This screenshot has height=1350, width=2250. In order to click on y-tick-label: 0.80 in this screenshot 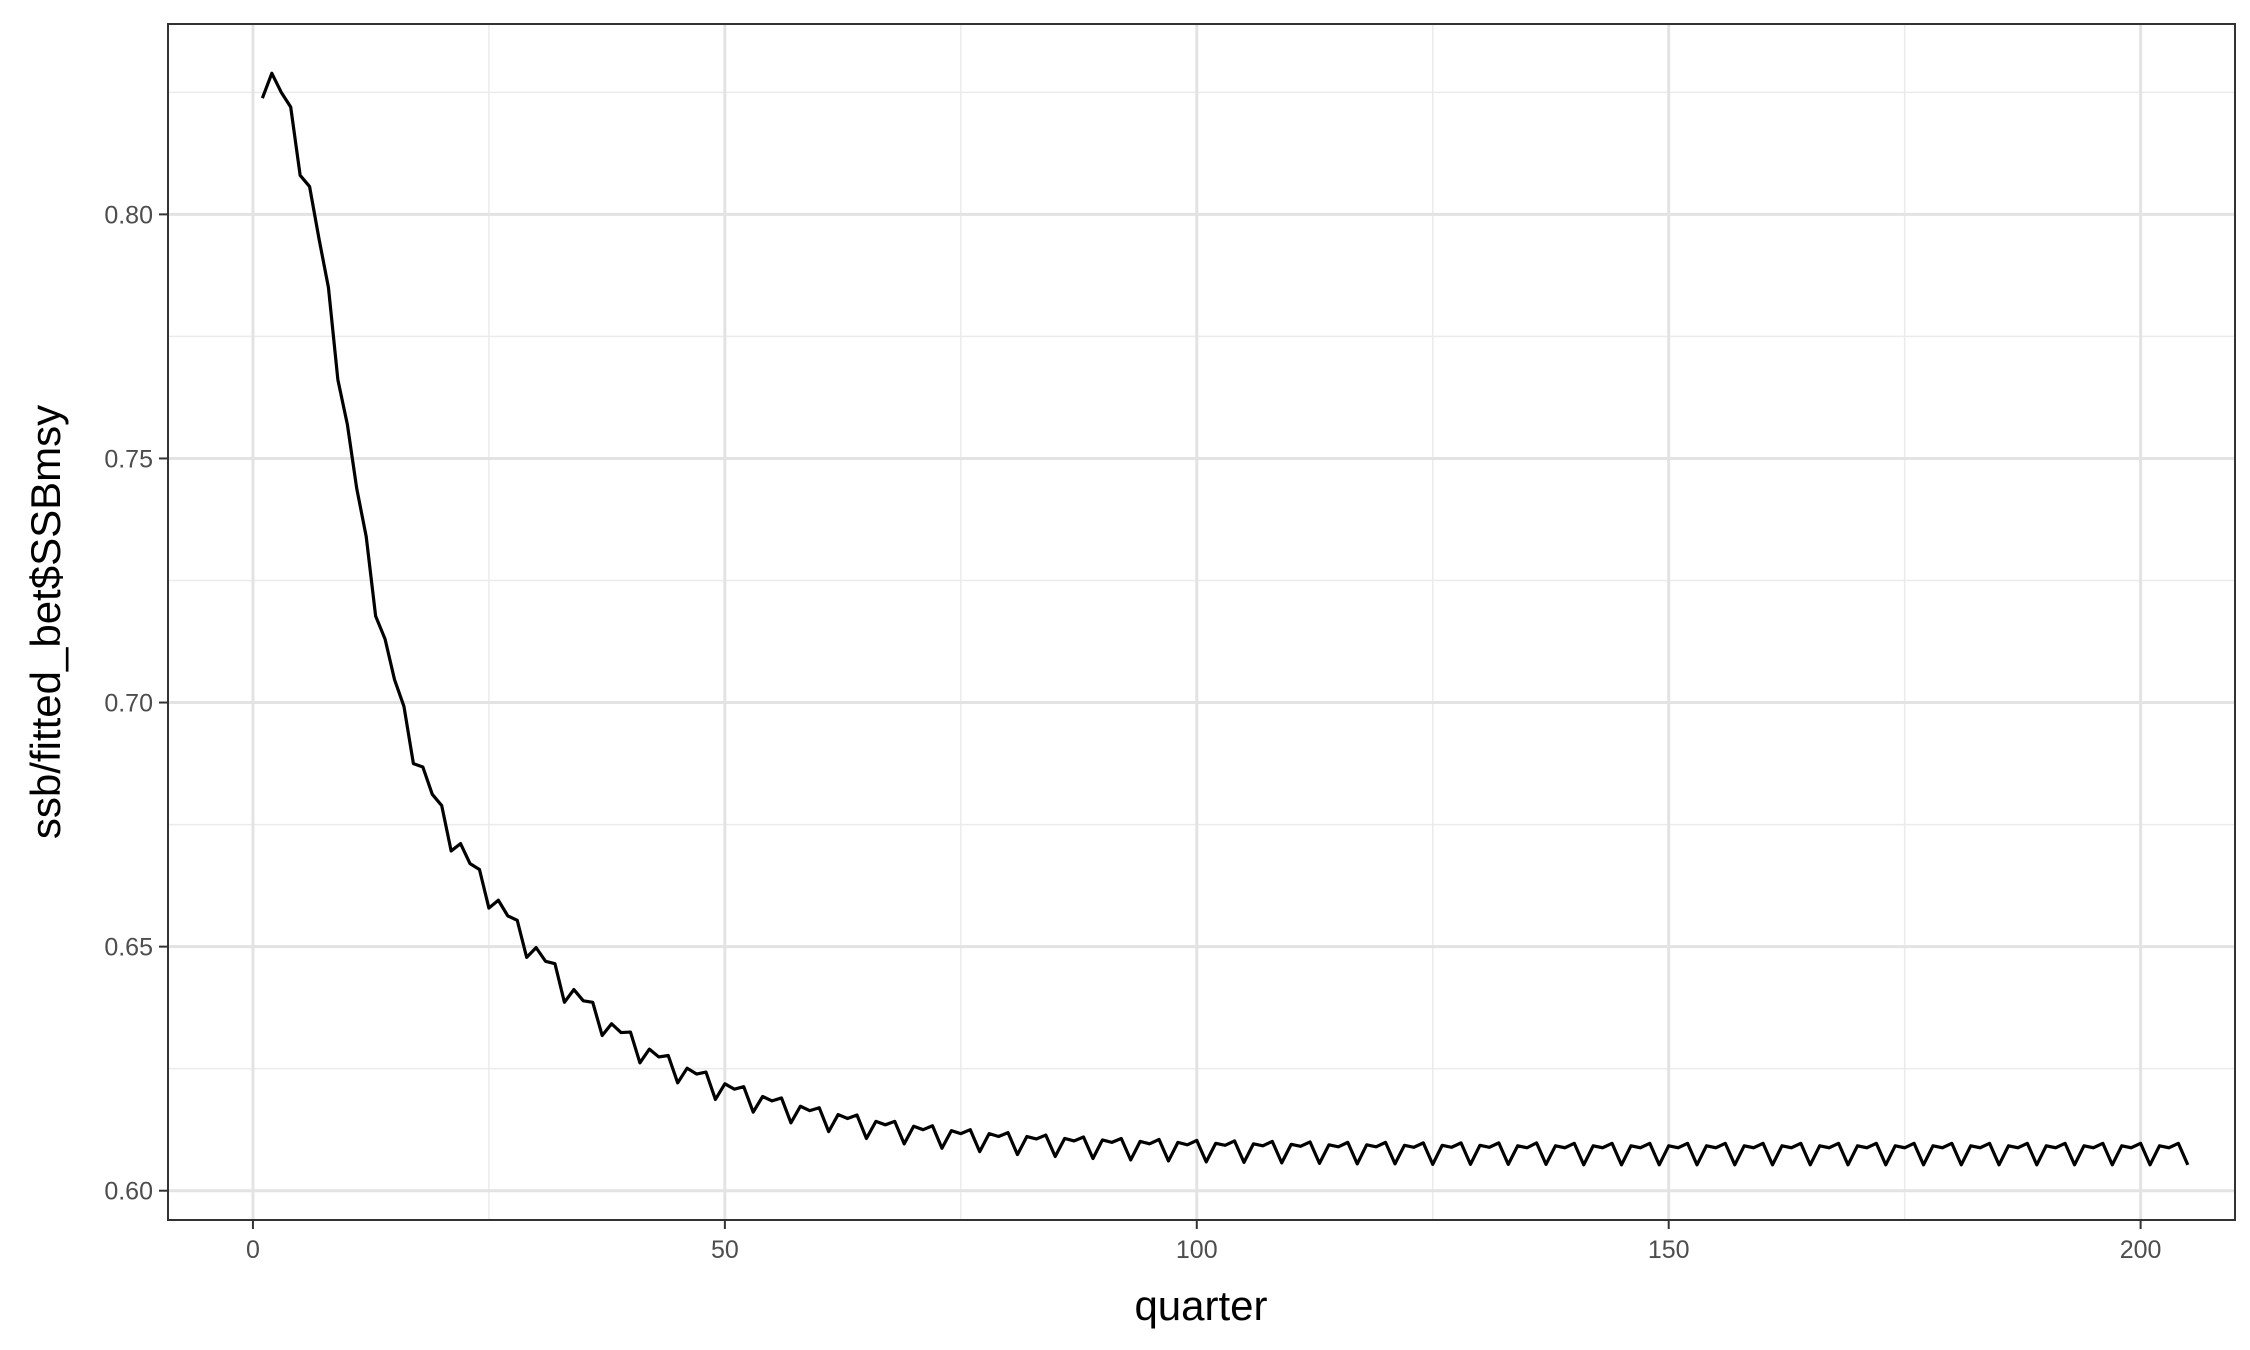, I will do `click(128, 215)`.